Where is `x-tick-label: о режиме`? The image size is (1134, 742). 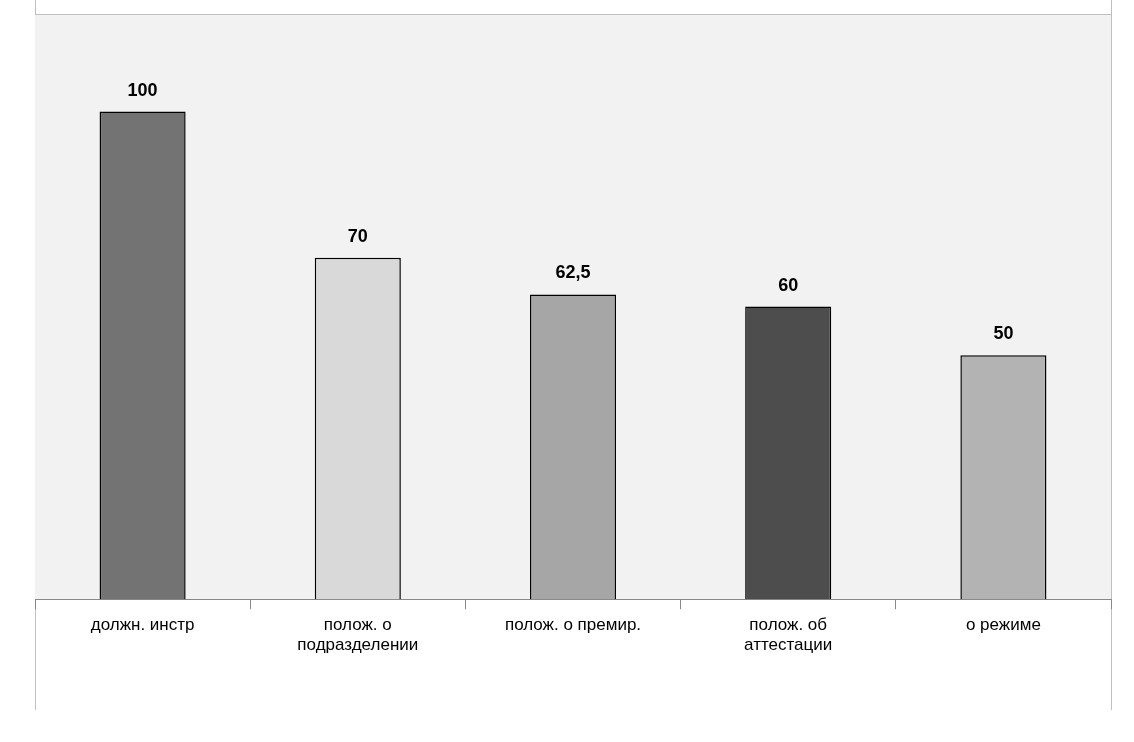 x-tick-label: о режиме is located at coordinates (1003, 625).